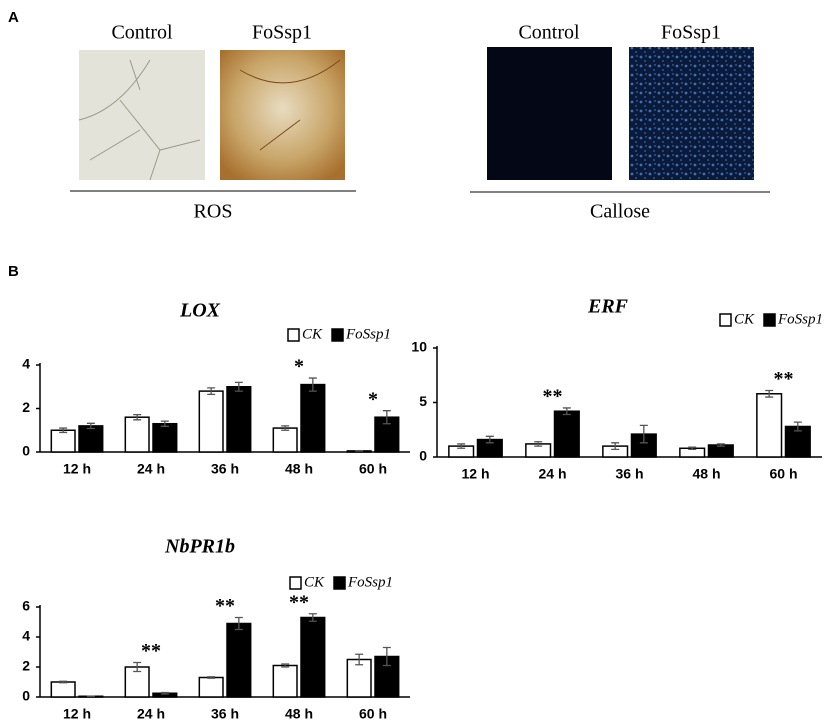 The image size is (829, 727). What do you see at coordinates (200, 311) in the screenshot?
I see `chart-title: LOX` at bounding box center [200, 311].